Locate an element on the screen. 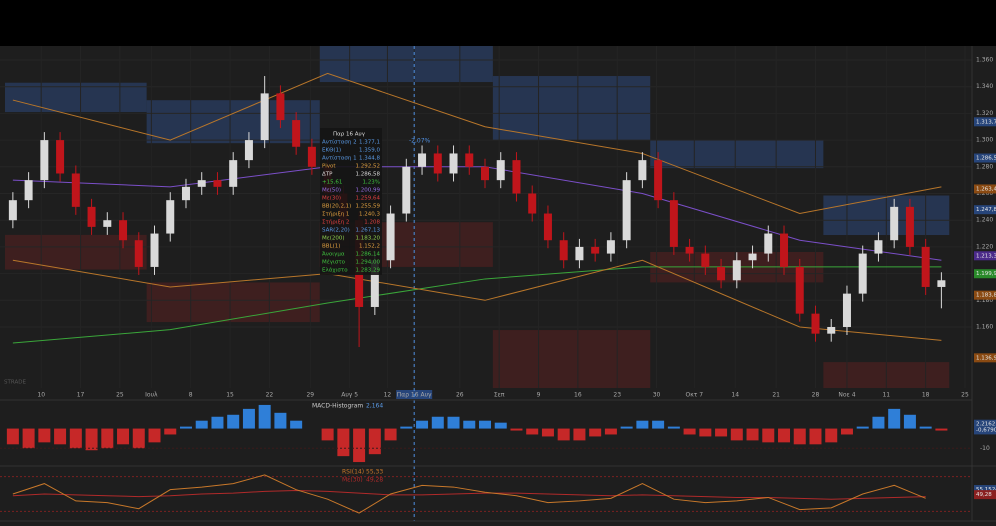 This screenshot has width=996, height=526. tooltip-label: ΔΤΡ is located at coordinates (327, 175).